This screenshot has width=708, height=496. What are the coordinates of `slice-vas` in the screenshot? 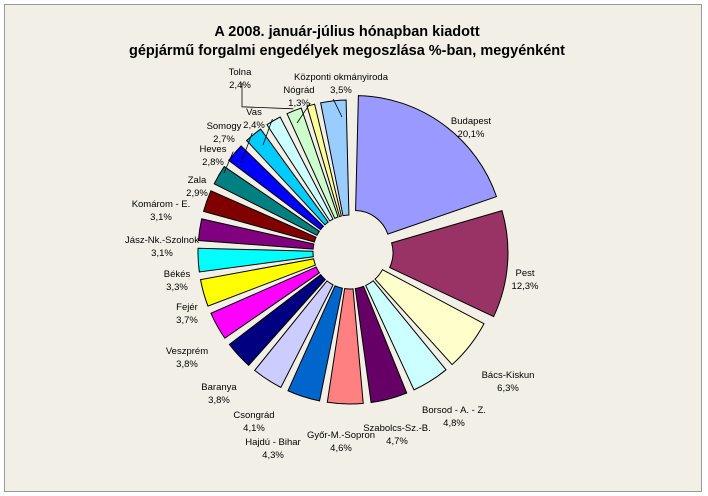 It's located at (300, 169).